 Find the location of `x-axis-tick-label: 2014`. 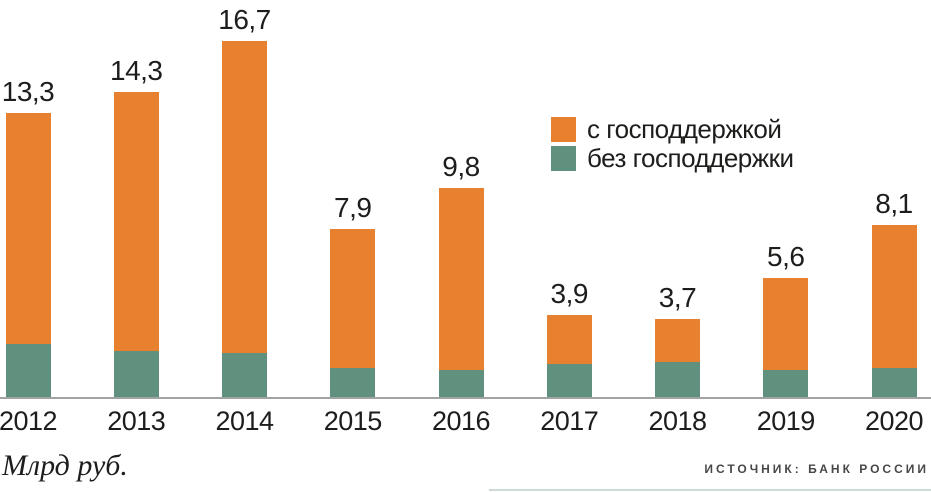

x-axis-tick-label: 2014 is located at coordinates (244, 421).